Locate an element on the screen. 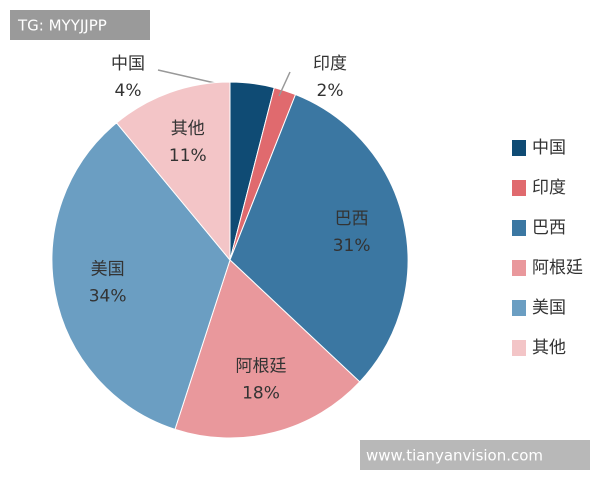  slice-label: 其他 is located at coordinates (188, 129).